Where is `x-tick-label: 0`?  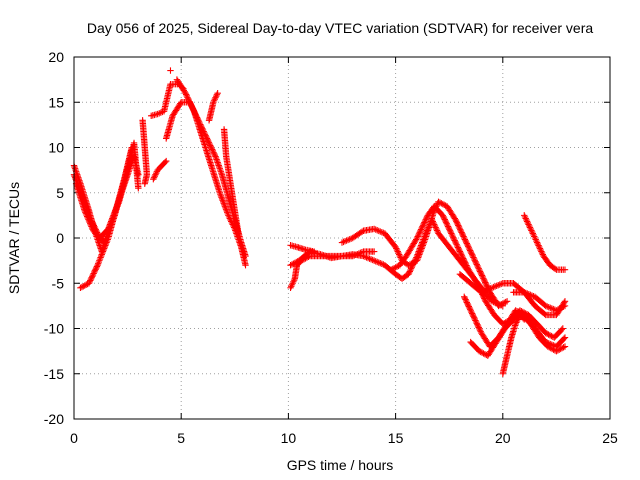
x-tick-label: 0 is located at coordinates (74, 438).